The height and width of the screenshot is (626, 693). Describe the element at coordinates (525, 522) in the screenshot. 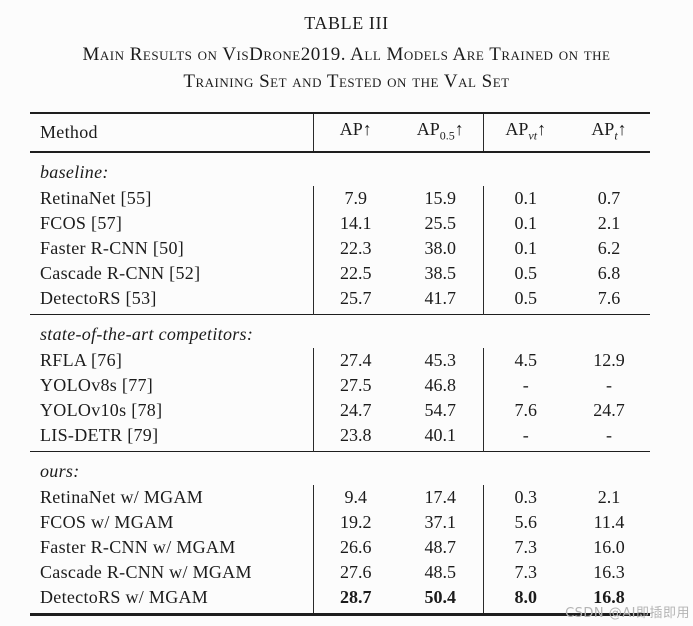

I see `value-cell: 5.6` at that location.